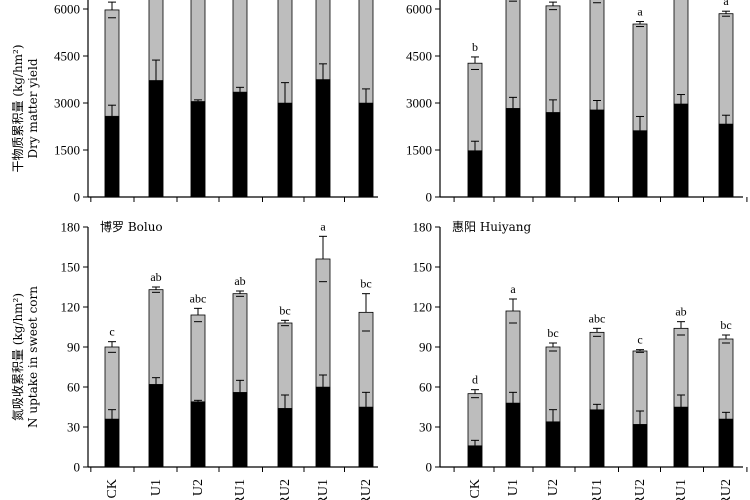 The height and width of the screenshot is (500, 750). Describe the element at coordinates (33, 357) in the screenshot. I see `y-axis-label-en: N uptake in sweet corn` at that location.